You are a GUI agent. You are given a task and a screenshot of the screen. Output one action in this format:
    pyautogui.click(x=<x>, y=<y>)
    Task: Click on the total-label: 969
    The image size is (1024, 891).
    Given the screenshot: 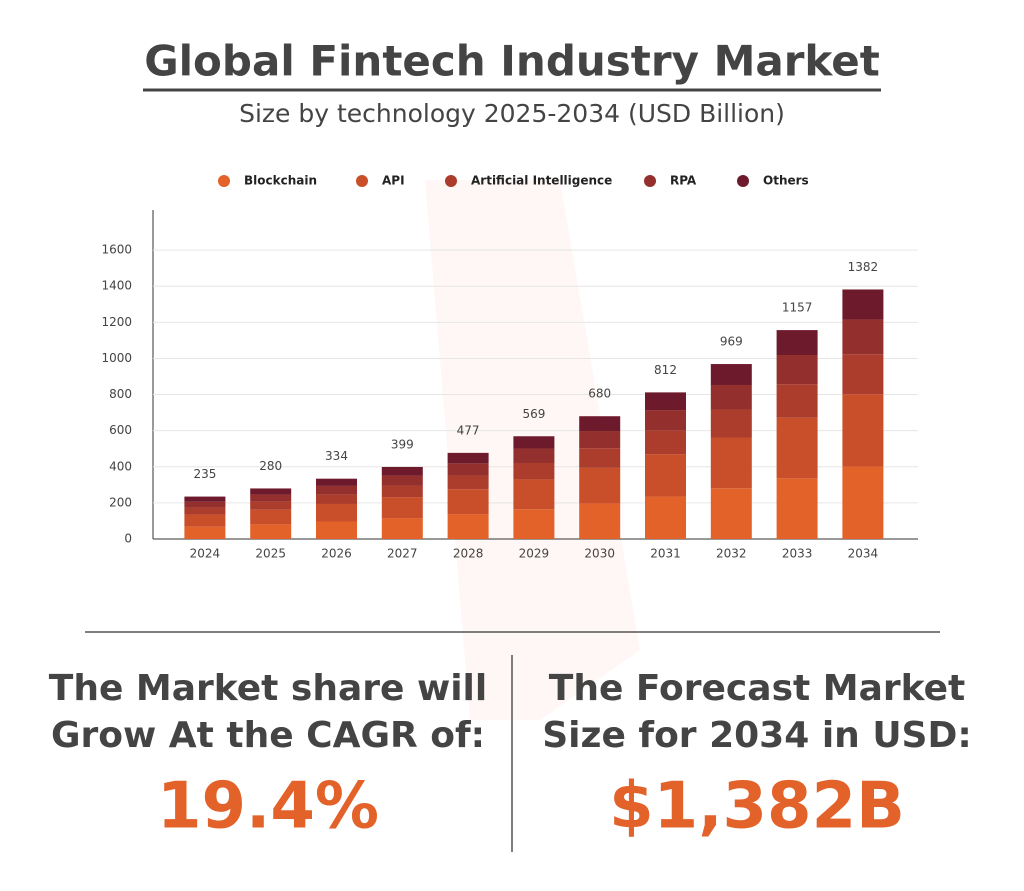 What is the action you would take?
    pyautogui.click(x=731, y=342)
    